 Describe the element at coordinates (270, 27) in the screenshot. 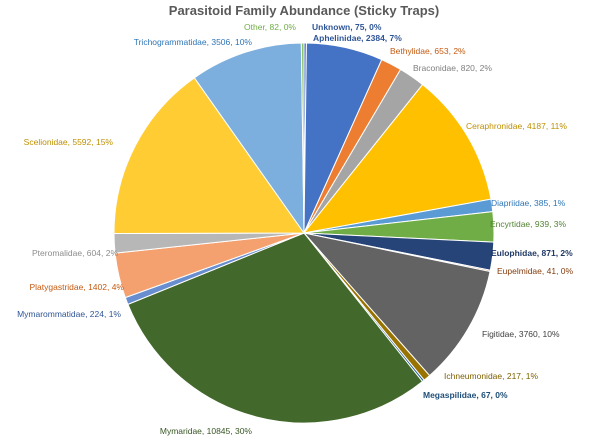

I see `data-label-other: Other, 82, 0%` at that location.